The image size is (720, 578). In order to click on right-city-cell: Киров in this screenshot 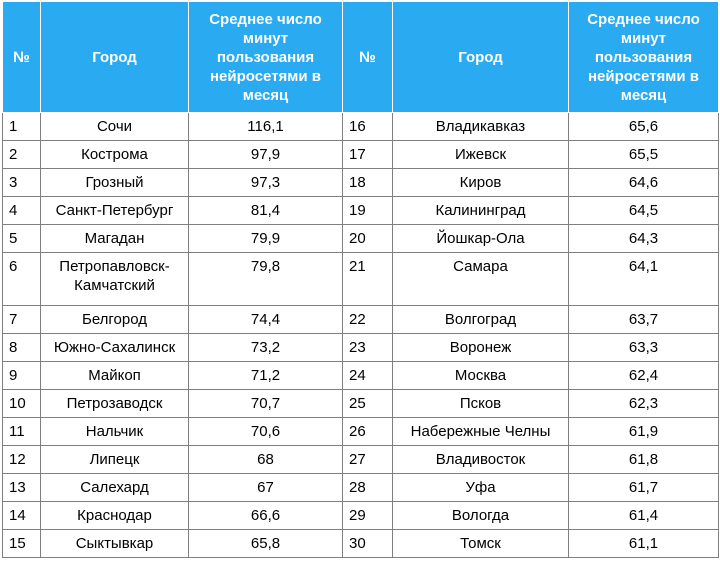, I will do `click(480, 182)`.